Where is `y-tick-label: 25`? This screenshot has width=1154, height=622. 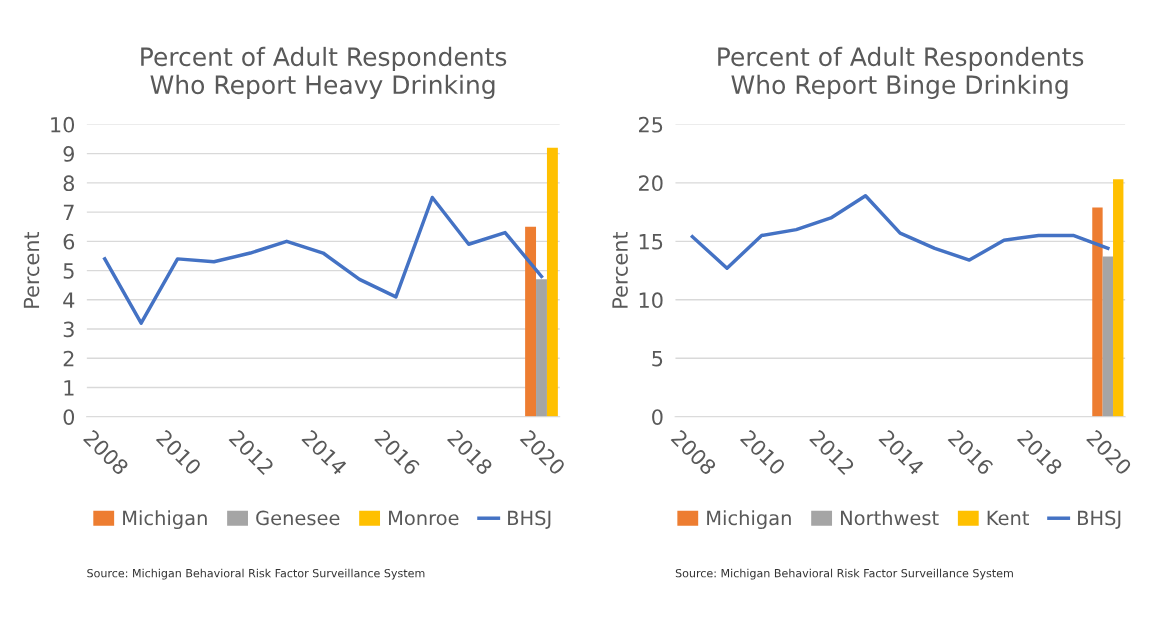 y-tick-label: 25 is located at coordinates (651, 124).